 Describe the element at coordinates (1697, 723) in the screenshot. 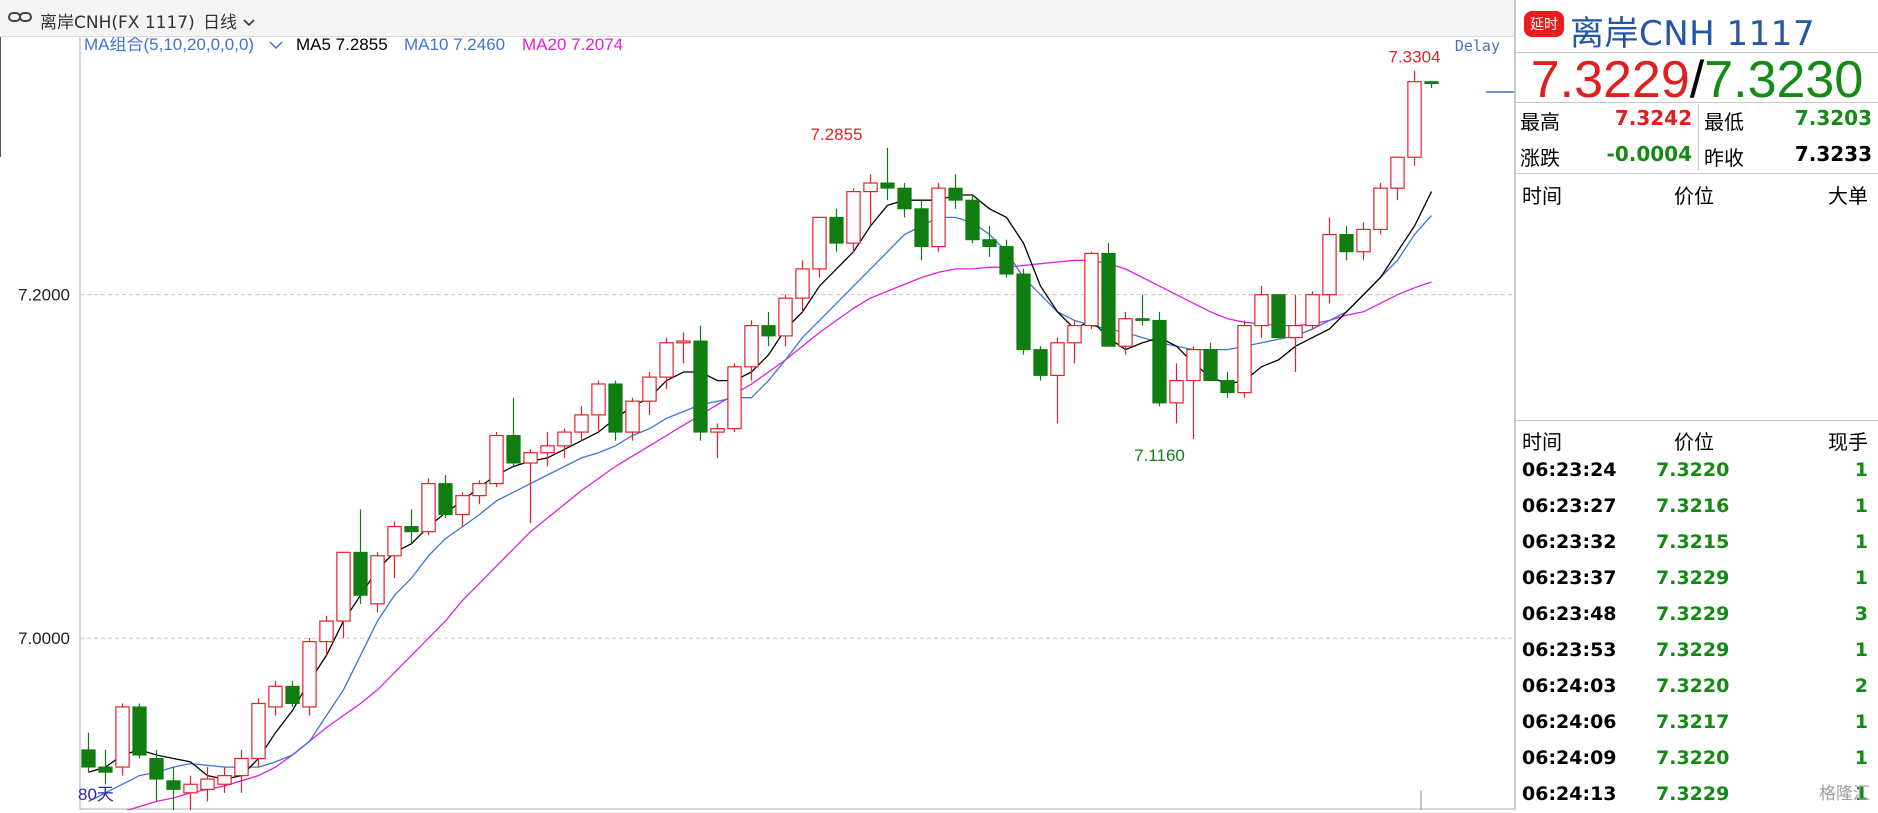

I see `tick-row: 06:24:06 7.3217 1` at that location.